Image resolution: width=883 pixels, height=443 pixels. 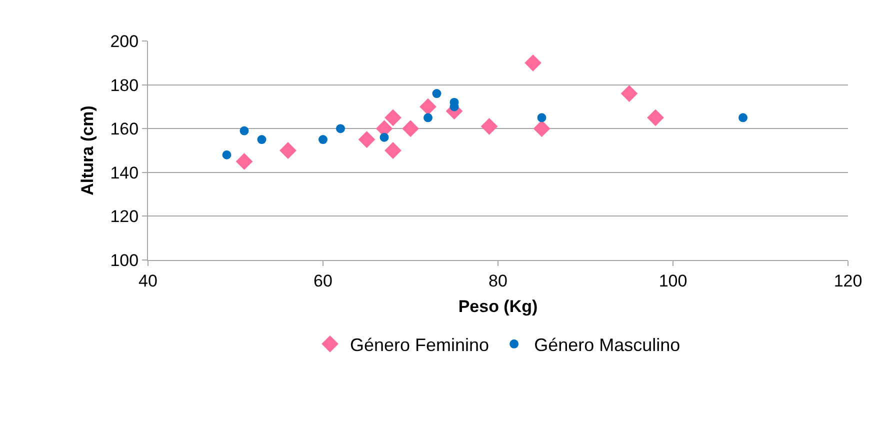 I want to click on x-tick-label: 60, so click(x=323, y=280).